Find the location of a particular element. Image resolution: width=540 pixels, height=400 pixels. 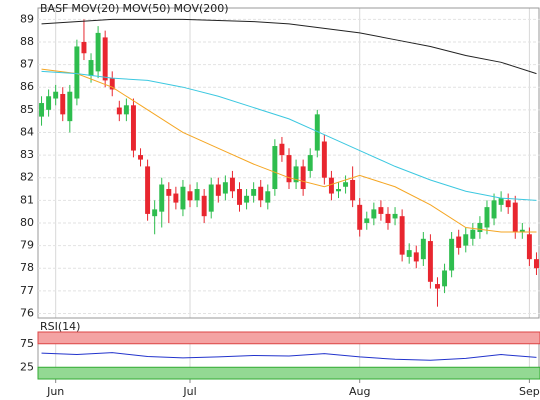

x-tick-label: Jul is located at coordinates (189, 391).